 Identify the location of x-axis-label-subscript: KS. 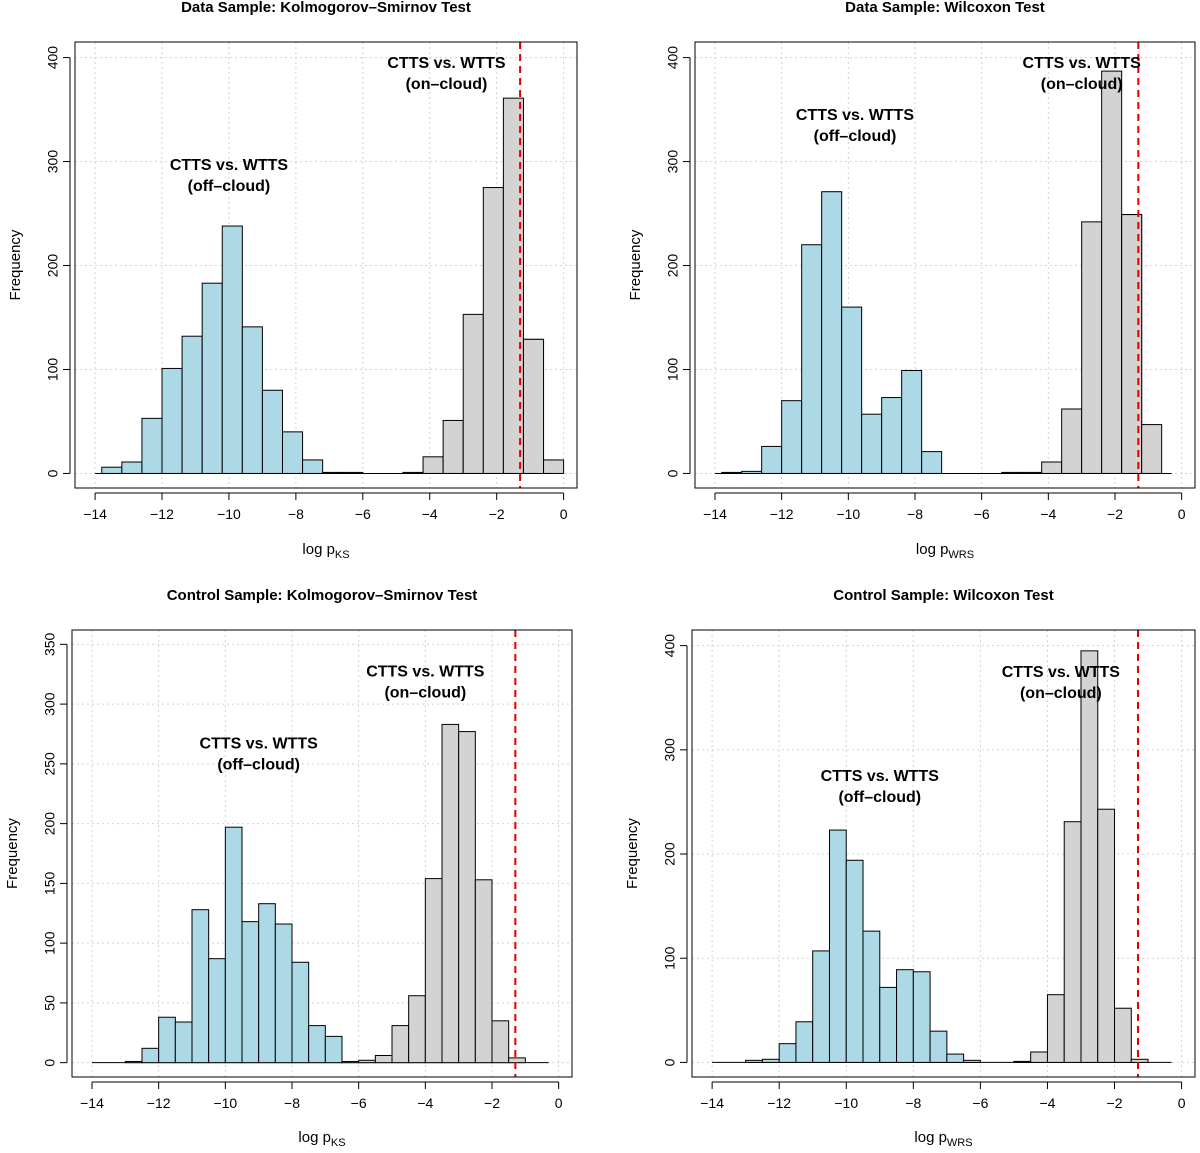
(338, 1142).